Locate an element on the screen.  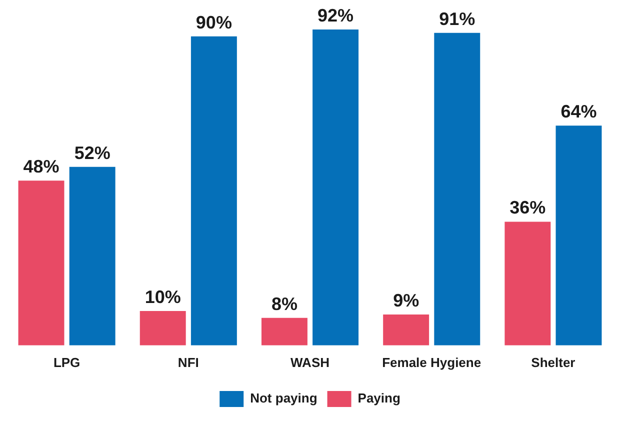
data-label: 52% is located at coordinates (92, 152).